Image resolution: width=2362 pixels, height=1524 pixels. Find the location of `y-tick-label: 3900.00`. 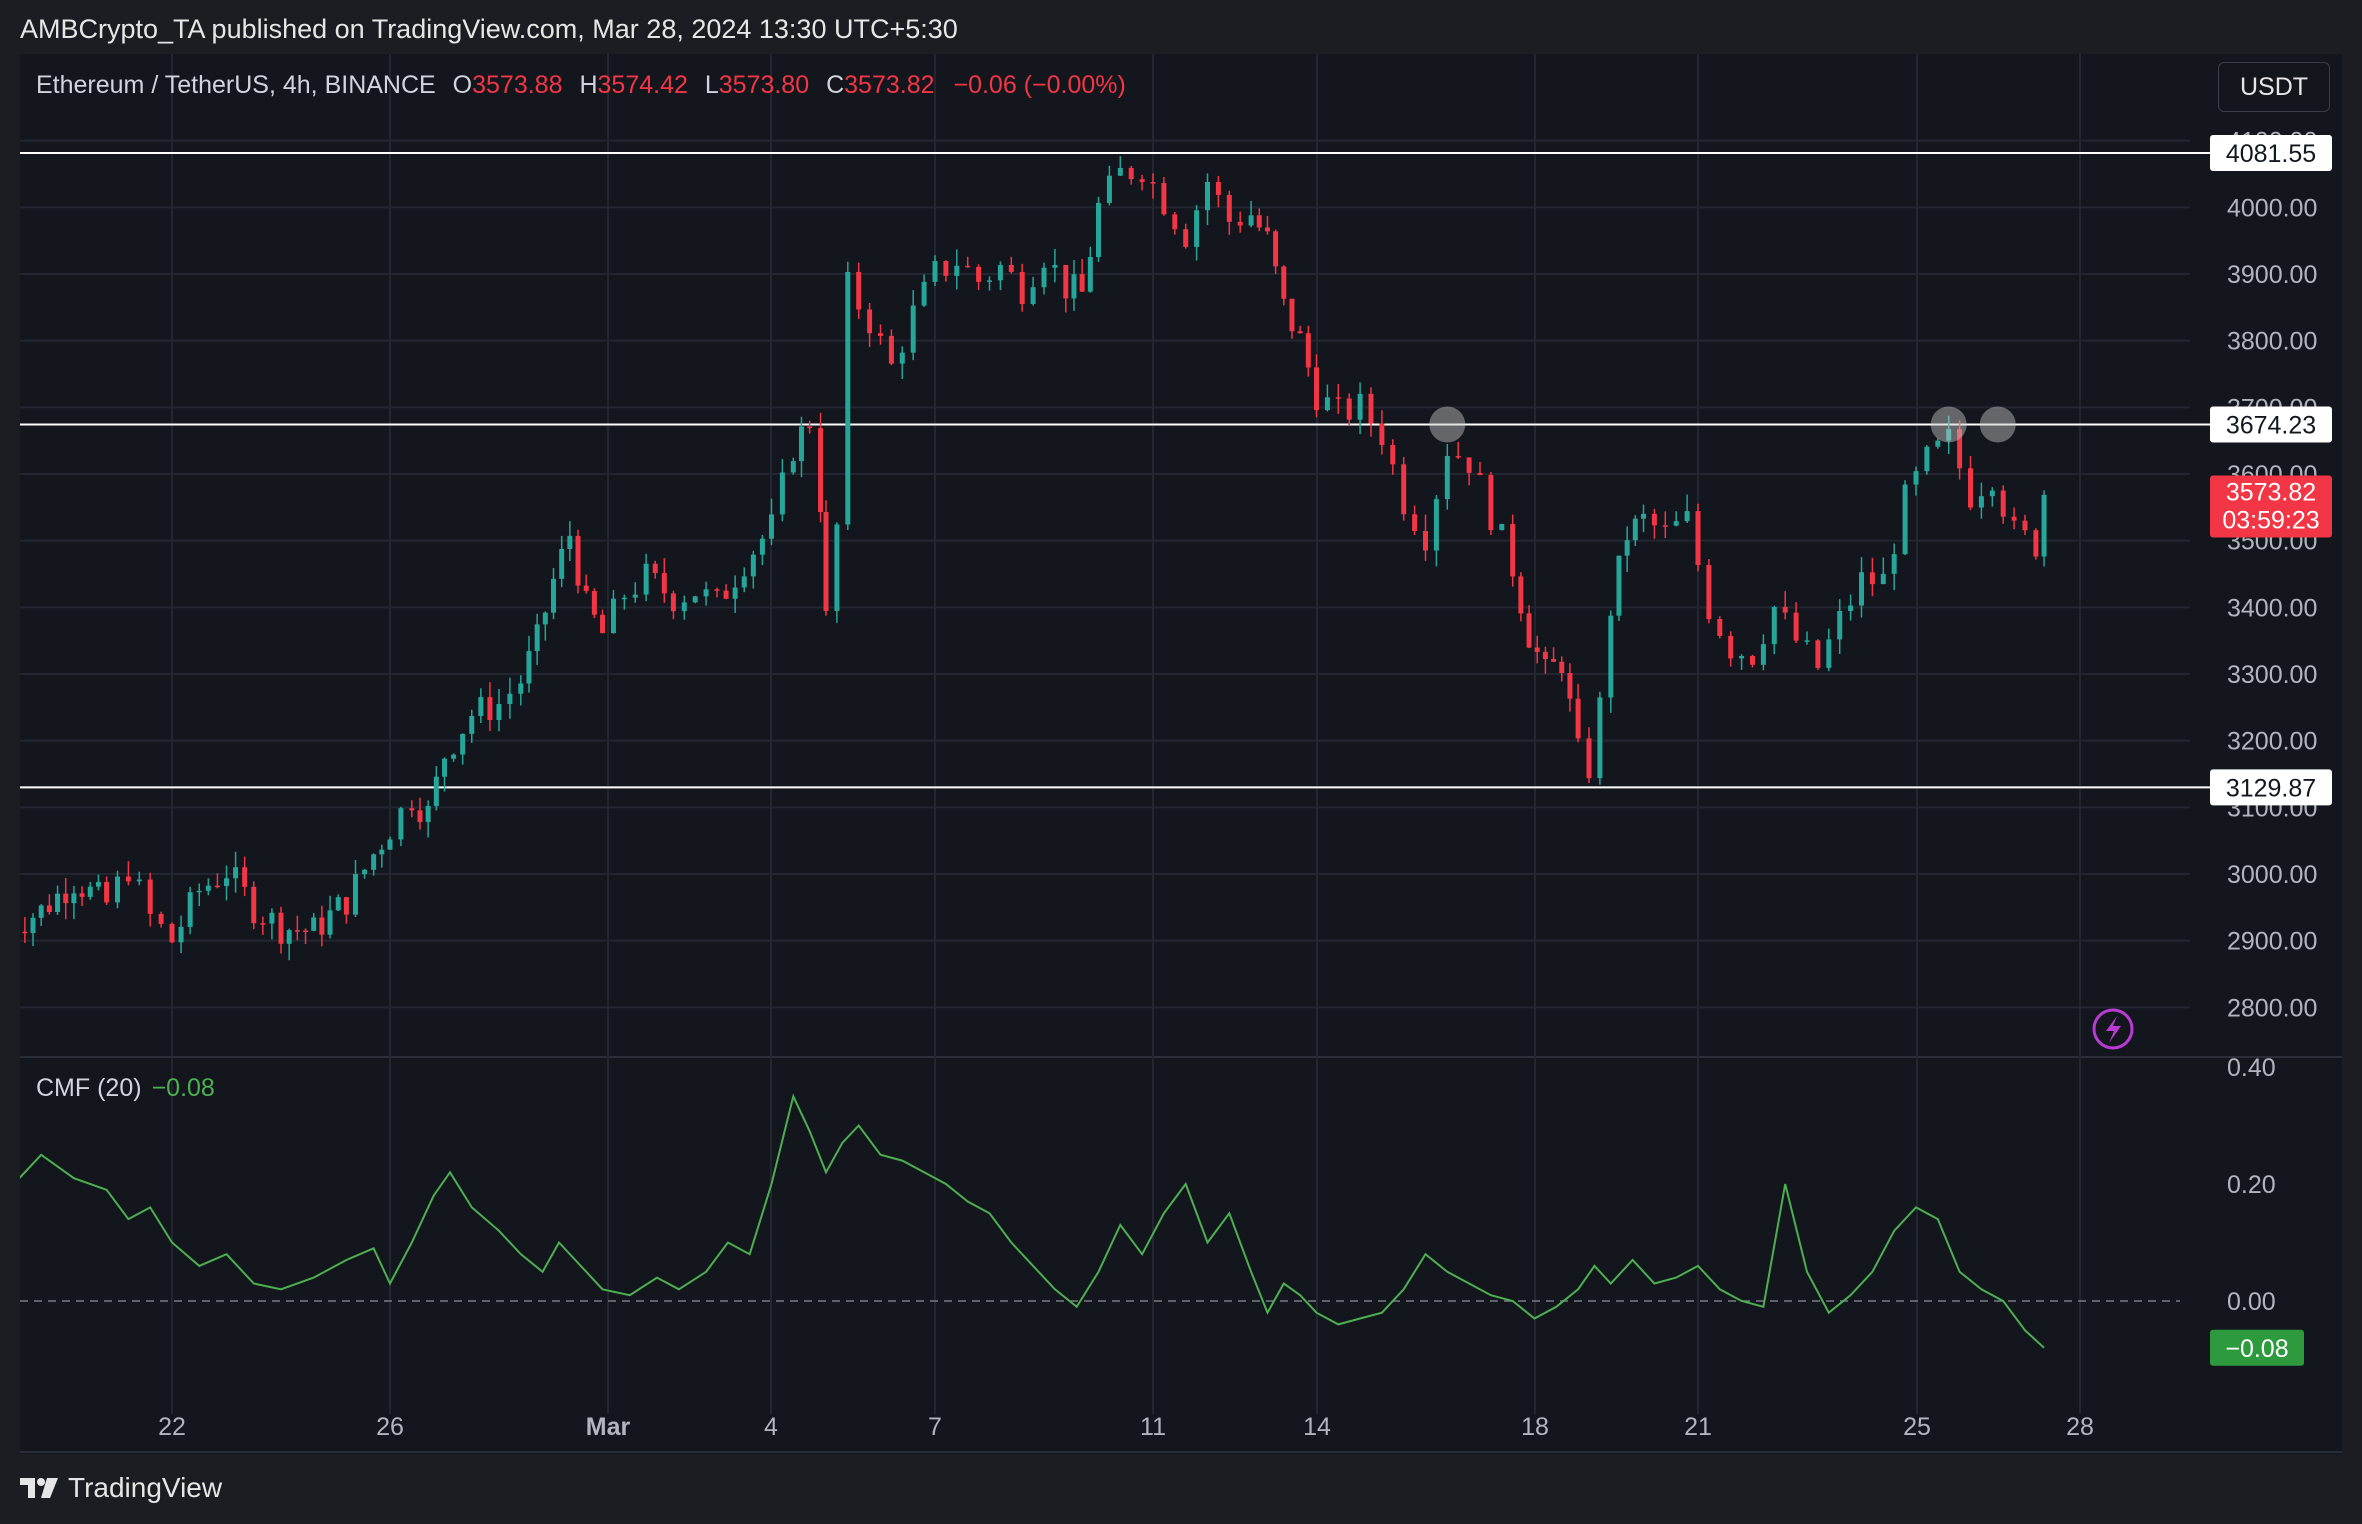

y-tick-label: 3900.00 is located at coordinates (2272, 275).